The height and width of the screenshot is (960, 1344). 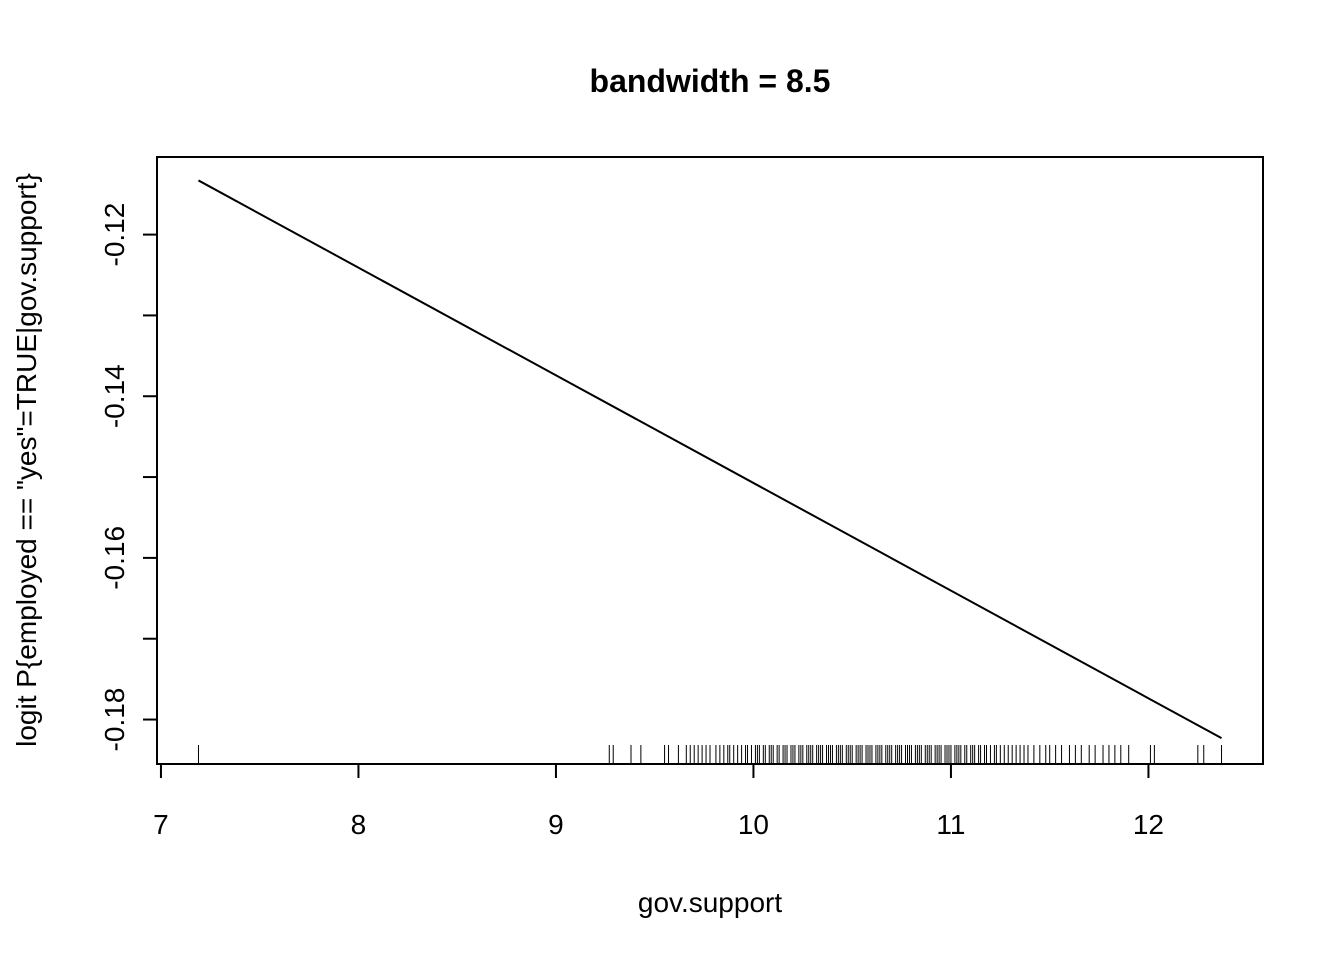 I want to click on x-tick-label: 7, so click(x=161, y=824).